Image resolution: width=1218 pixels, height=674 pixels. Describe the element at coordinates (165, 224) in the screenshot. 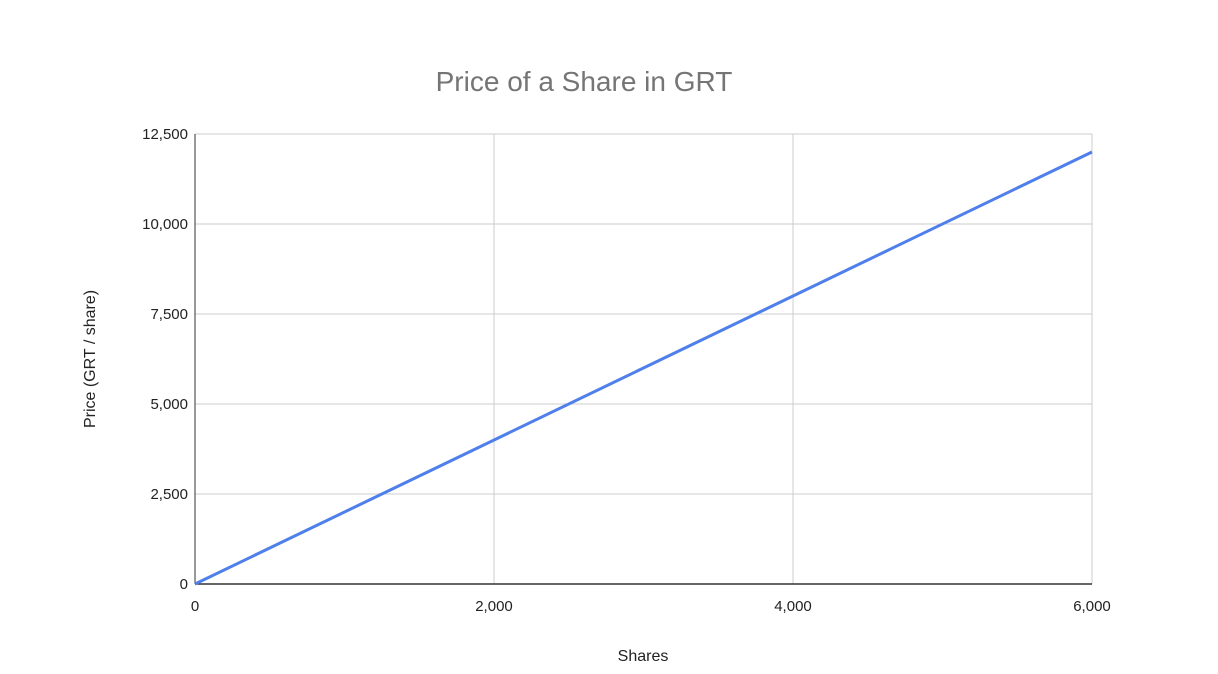

I see `y-tick-label: 10,000` at that location.